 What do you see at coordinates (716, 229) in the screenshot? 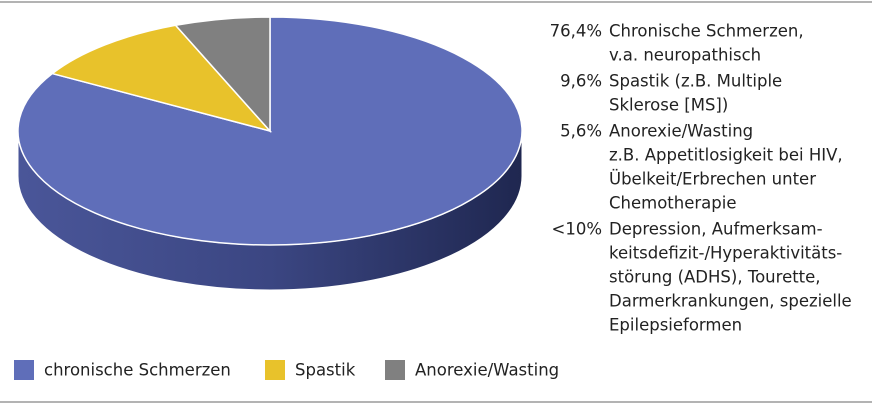
I see `annotation-text: Depression, Aufmerksam-` at bounding box center [716, 229].